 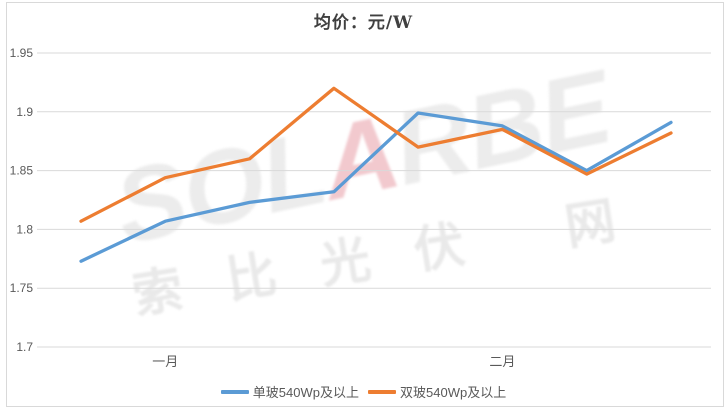 What do you see at coordinates (363, 391) in the screenshot?
I see `chart-legend: 单玻540Wp及以上 双玻540Wp及以上` at bounding box center [363, 391].